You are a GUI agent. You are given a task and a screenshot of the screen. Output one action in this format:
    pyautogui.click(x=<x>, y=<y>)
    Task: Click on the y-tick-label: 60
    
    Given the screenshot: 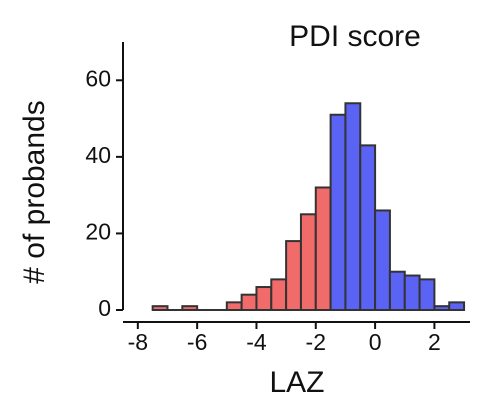 What is the action you would take?
    pyautogui.click(x=98, y=78)
    